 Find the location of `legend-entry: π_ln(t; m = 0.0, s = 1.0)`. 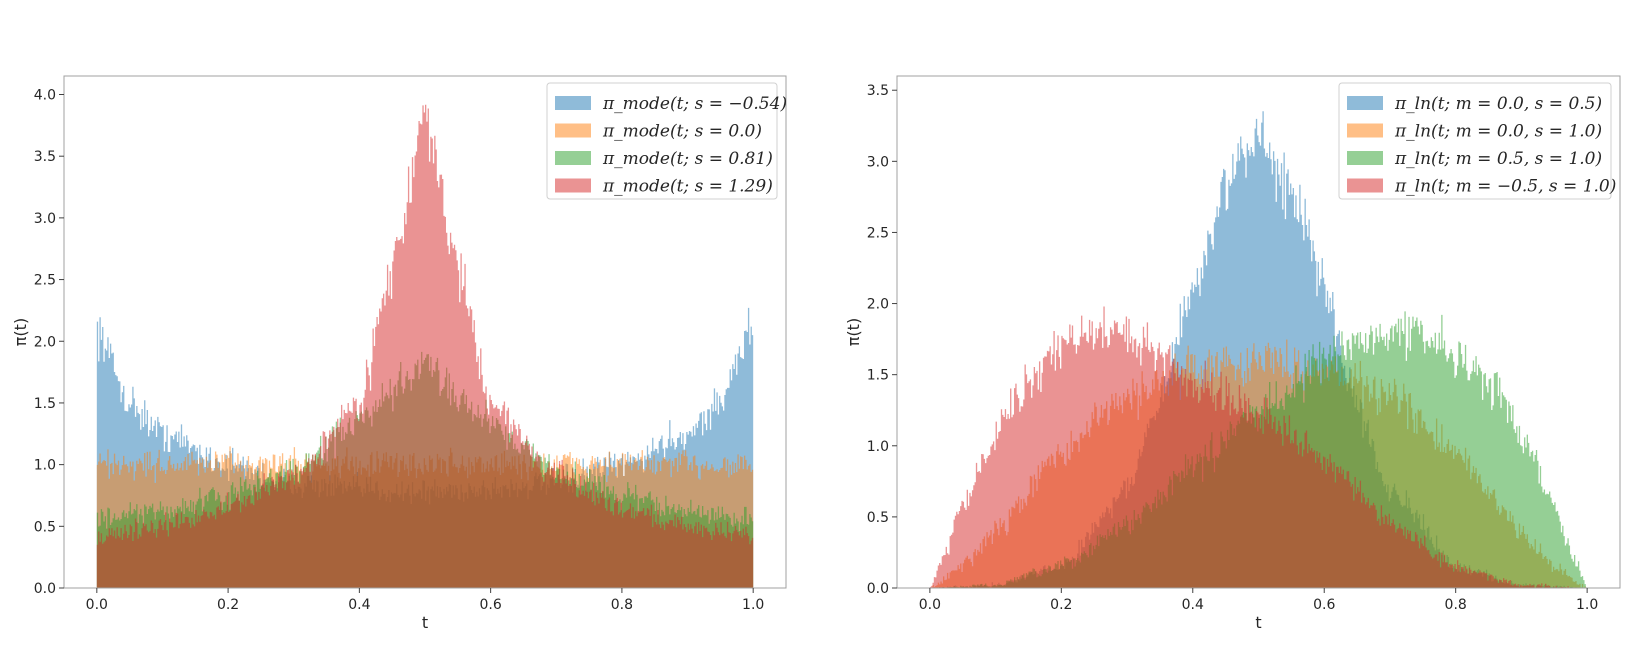

legend-entry: π_ln(t; m = 0.0, s = 1.0) is located at coordinates (1498, 132).